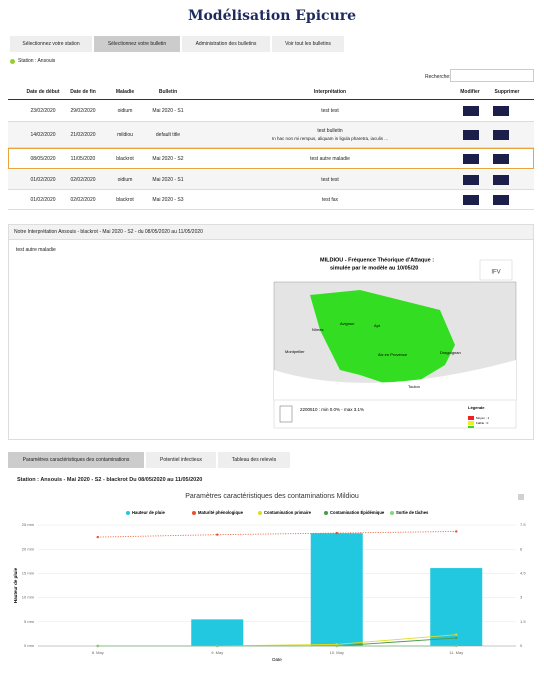 Image resolution: width=544 pixels, height=674 pixels. What do you see at coordinates (523, 524) in the screenshot?
I see `y2-tick-label: 7.5` at bounding box center [523, 524].